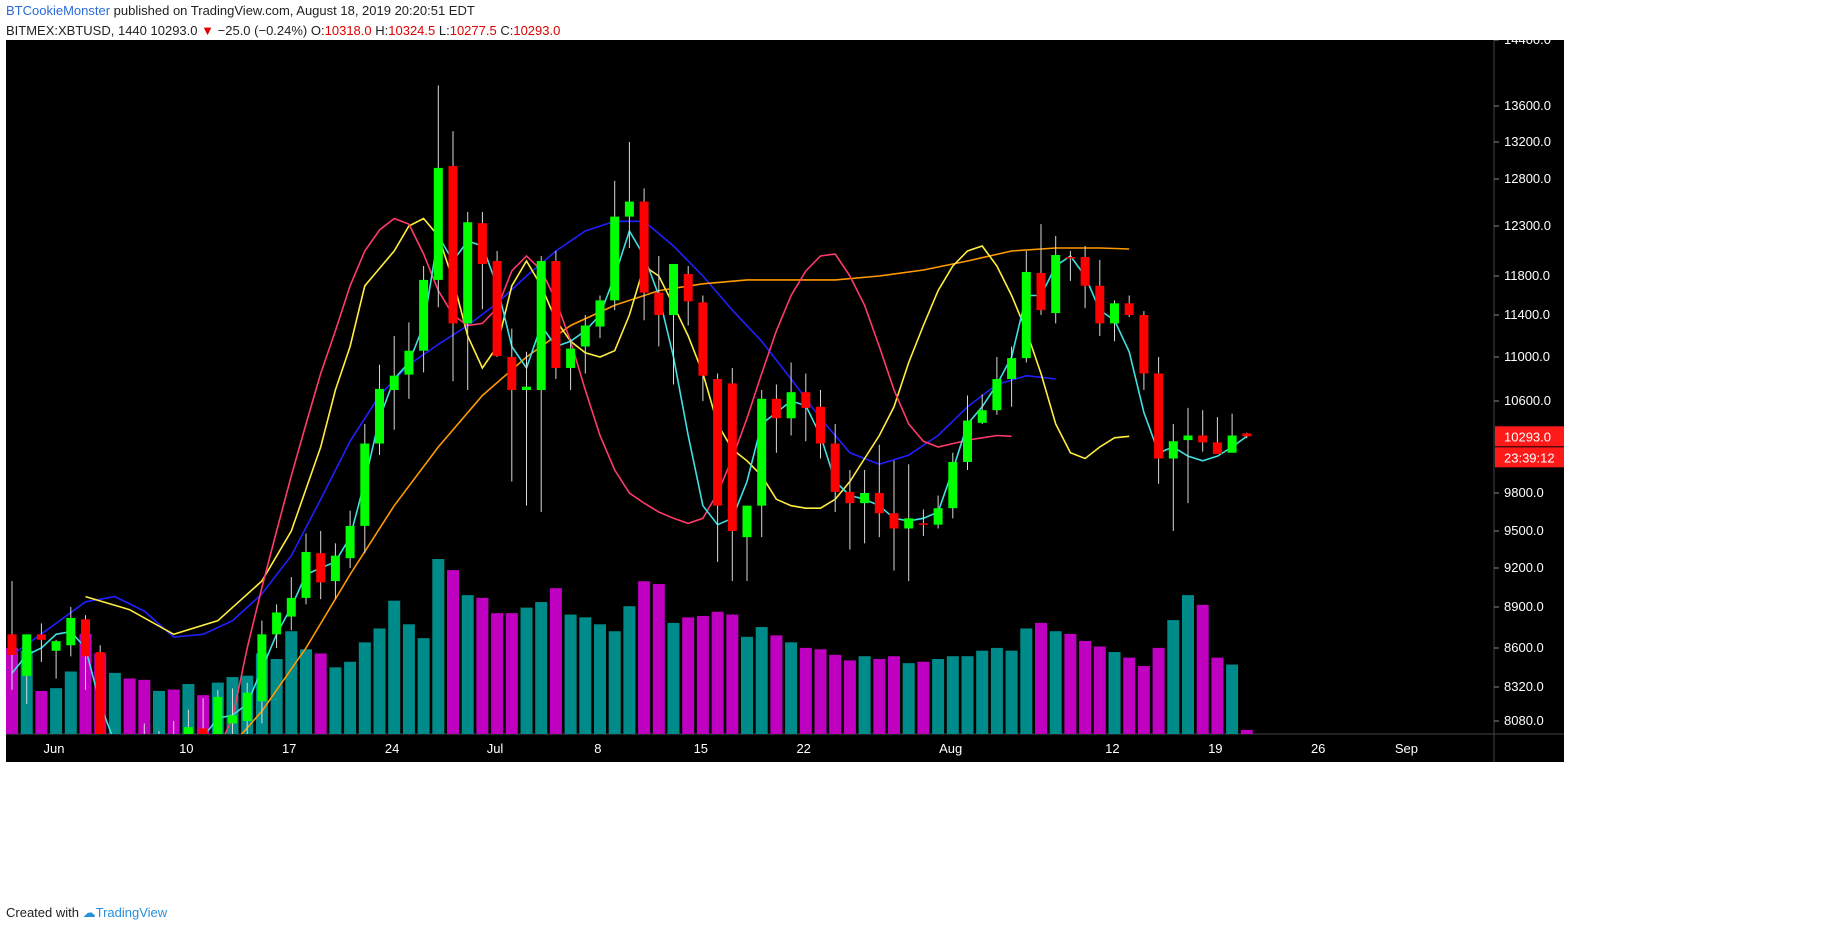 The width and height of the screenshot is (1828, 930). Describe the element at coordinates (1527, 400) in the screenshot. I see `price-tick-label: 10600.0` at that location.